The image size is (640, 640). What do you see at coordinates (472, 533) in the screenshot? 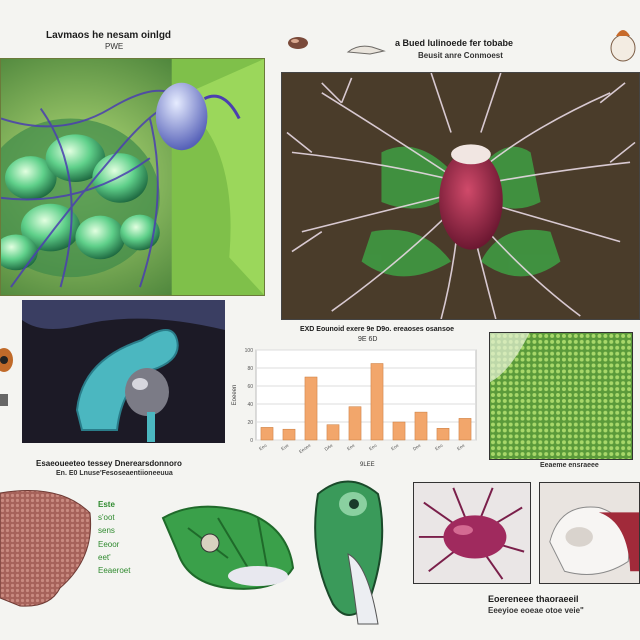
I see `spiny-specimen-panel` at bounding box center [472, 533].